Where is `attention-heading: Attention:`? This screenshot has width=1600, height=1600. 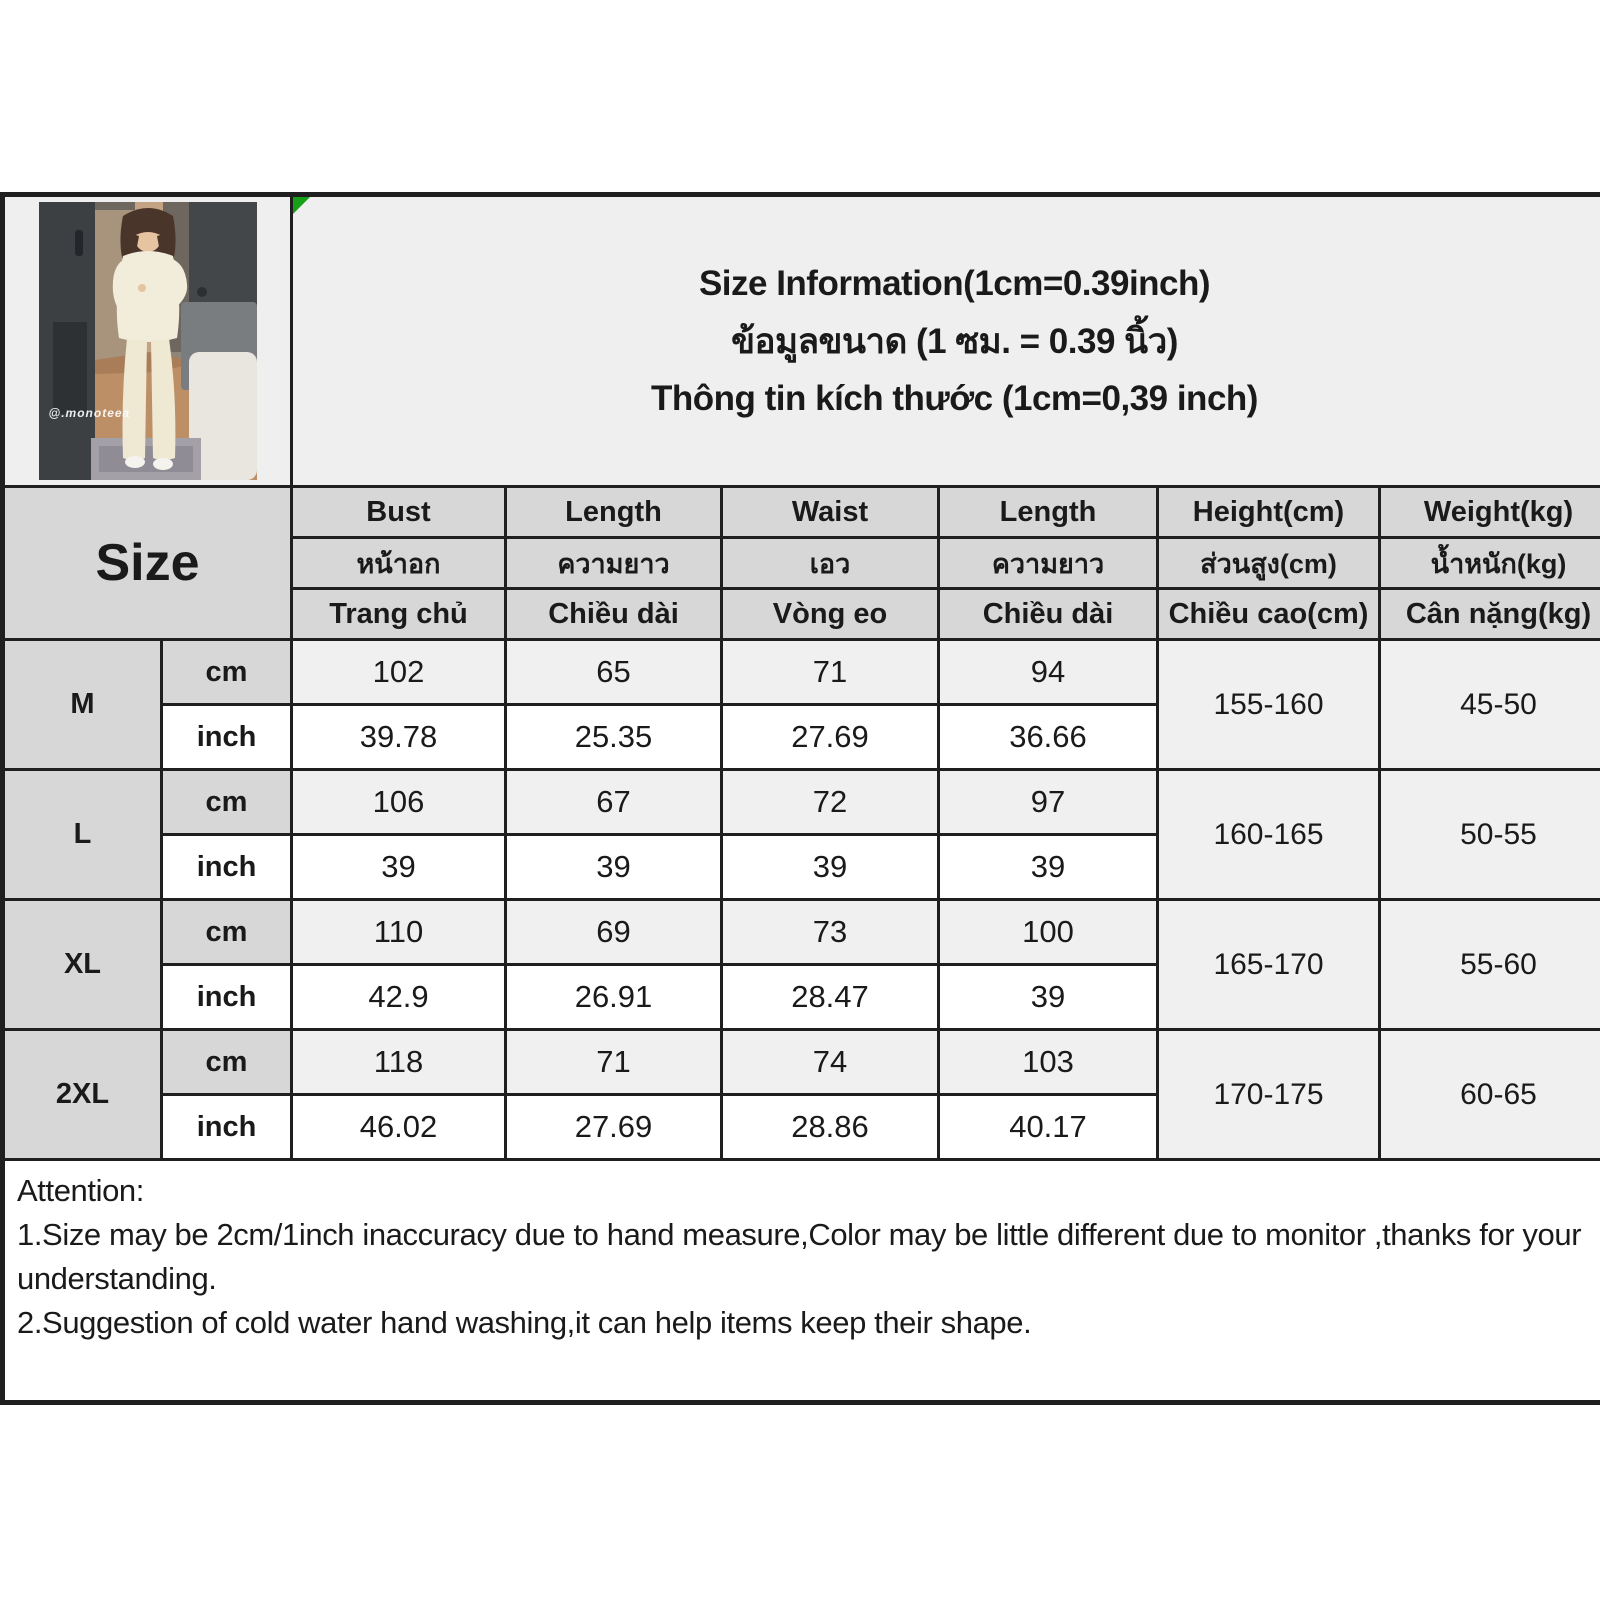 attention-heading: Attention: is located at coordinates (80, 1190).